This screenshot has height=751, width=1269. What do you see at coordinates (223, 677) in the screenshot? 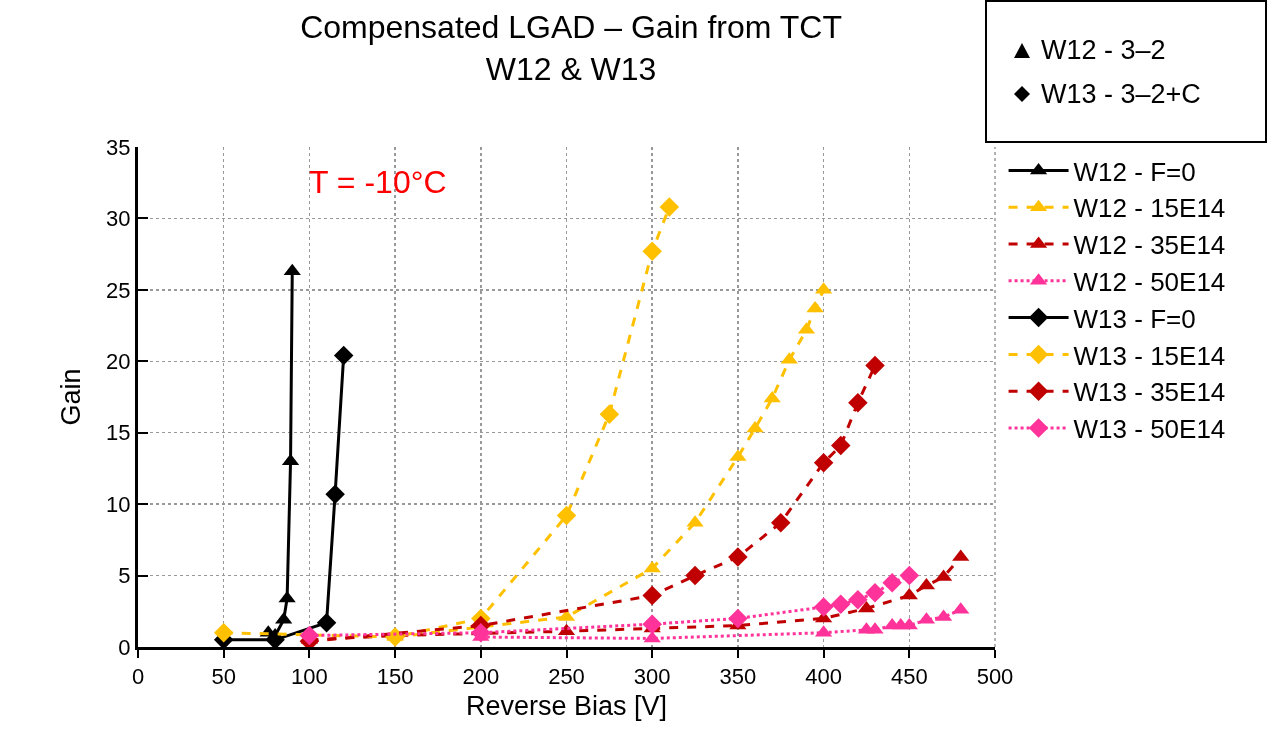
I see `x-tick-label: 50` at bounding box center [223, 677].